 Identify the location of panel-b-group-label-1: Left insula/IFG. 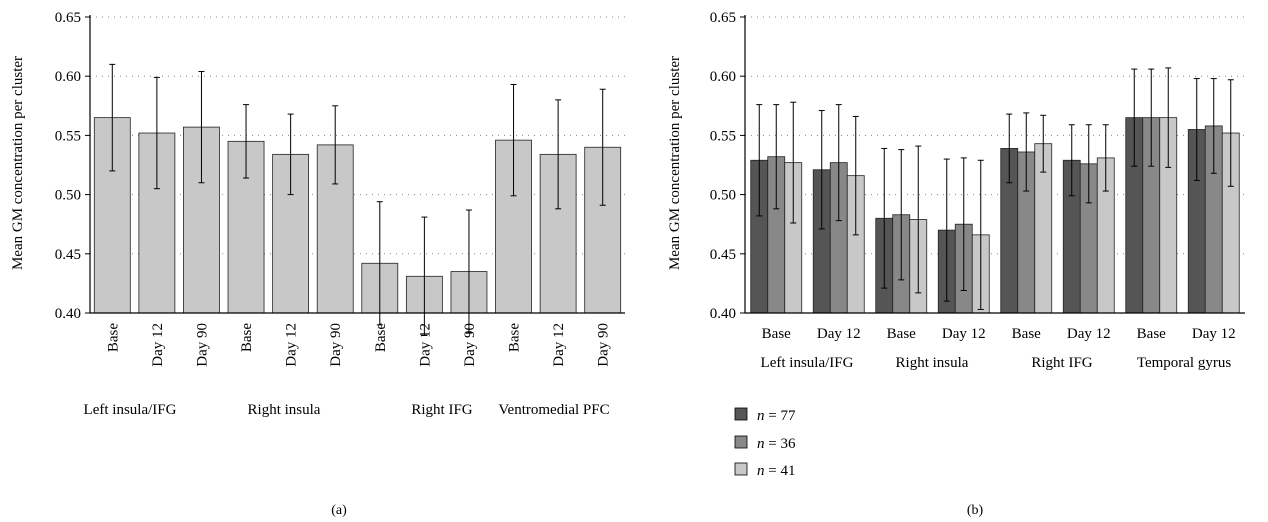
(807, 363).